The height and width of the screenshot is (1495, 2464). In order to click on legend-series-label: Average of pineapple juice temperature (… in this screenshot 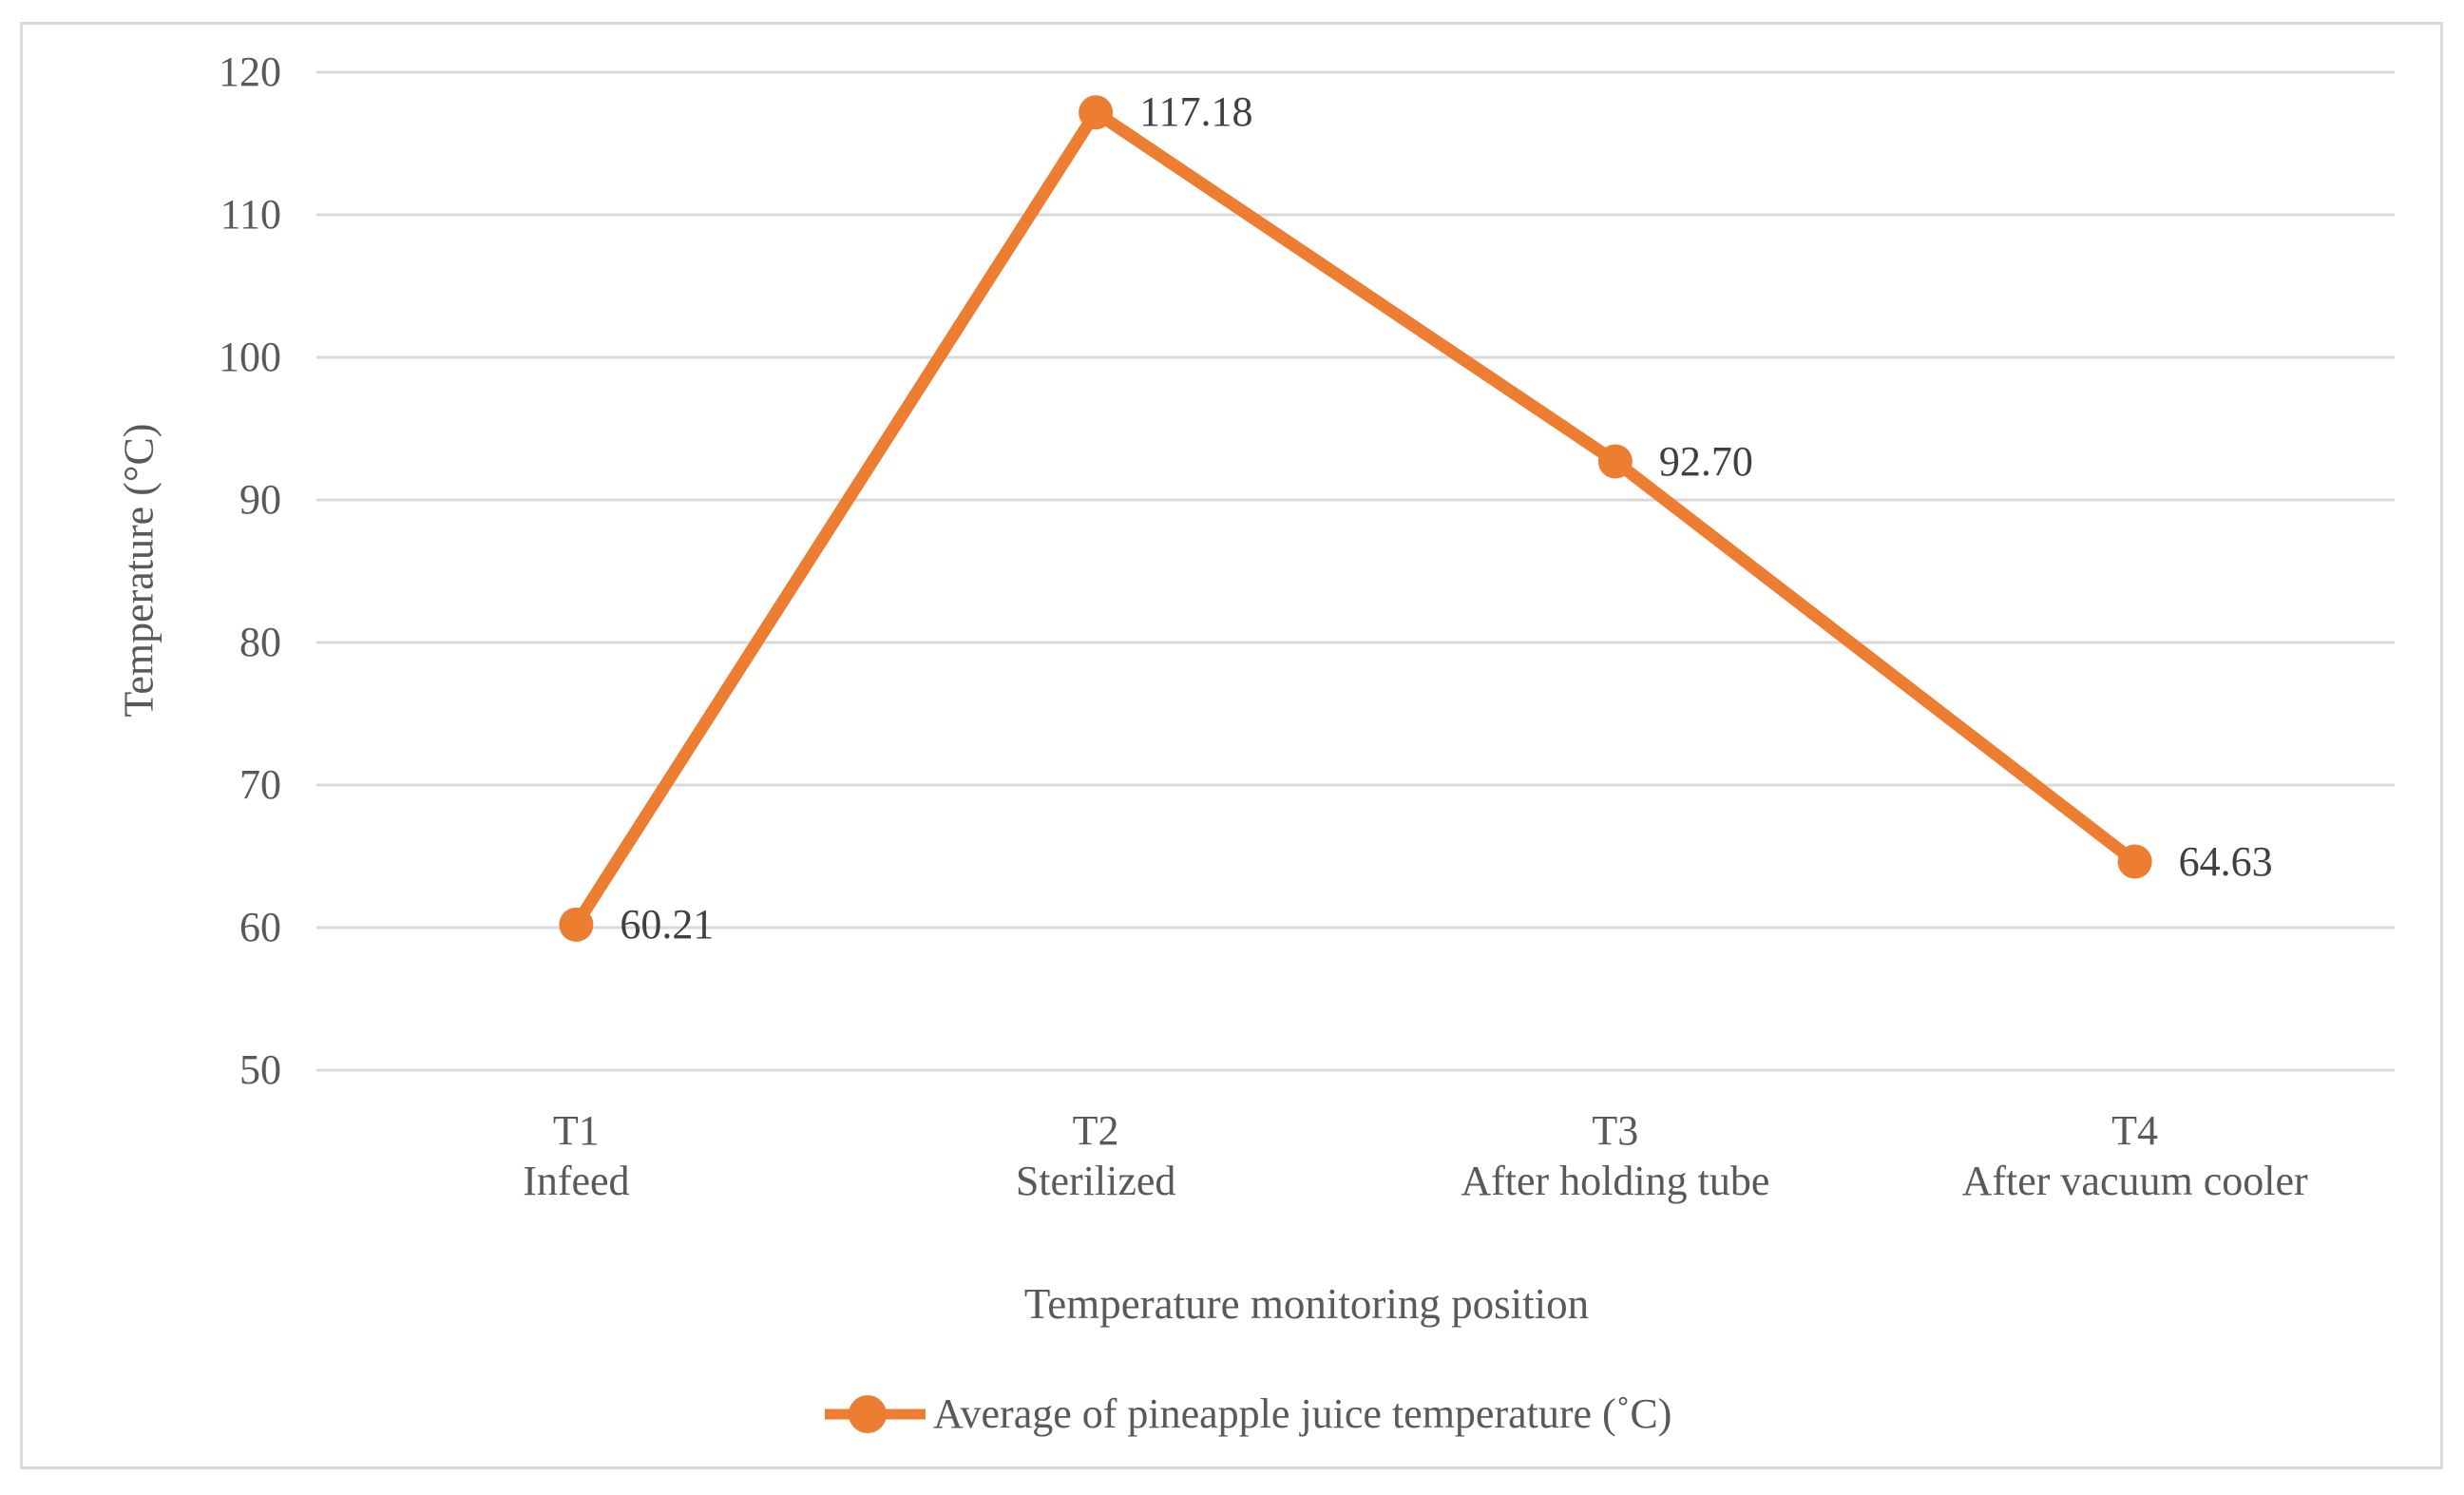, I will do `click(1302, 1413)`.